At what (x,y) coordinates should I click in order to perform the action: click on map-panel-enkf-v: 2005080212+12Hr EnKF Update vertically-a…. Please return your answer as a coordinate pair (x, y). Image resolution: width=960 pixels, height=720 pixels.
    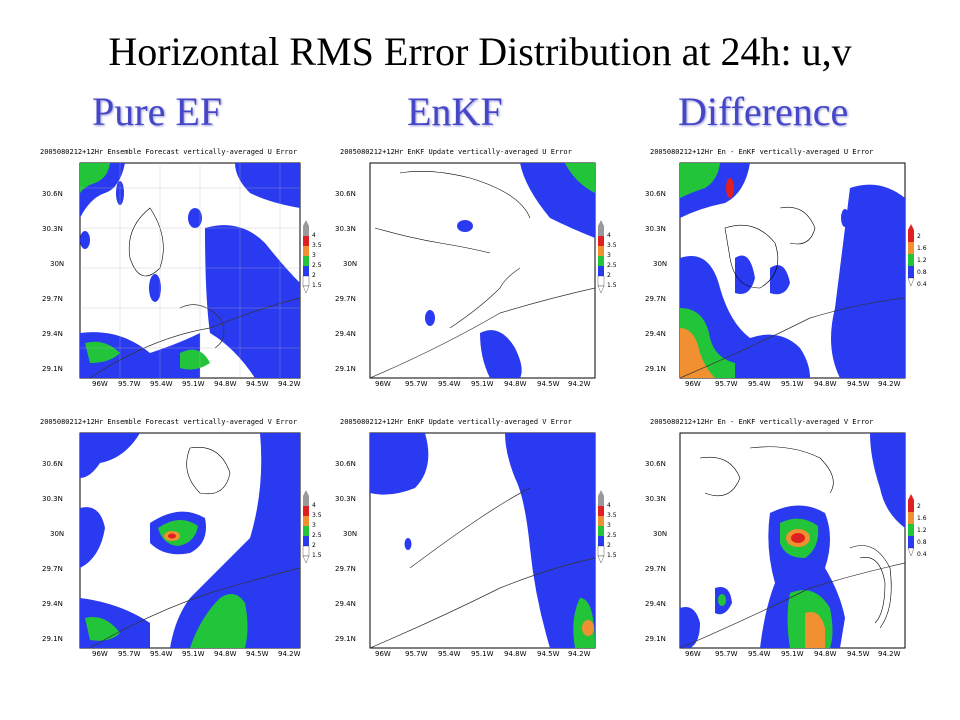
    Looking at the image, I should click on (480, 553).